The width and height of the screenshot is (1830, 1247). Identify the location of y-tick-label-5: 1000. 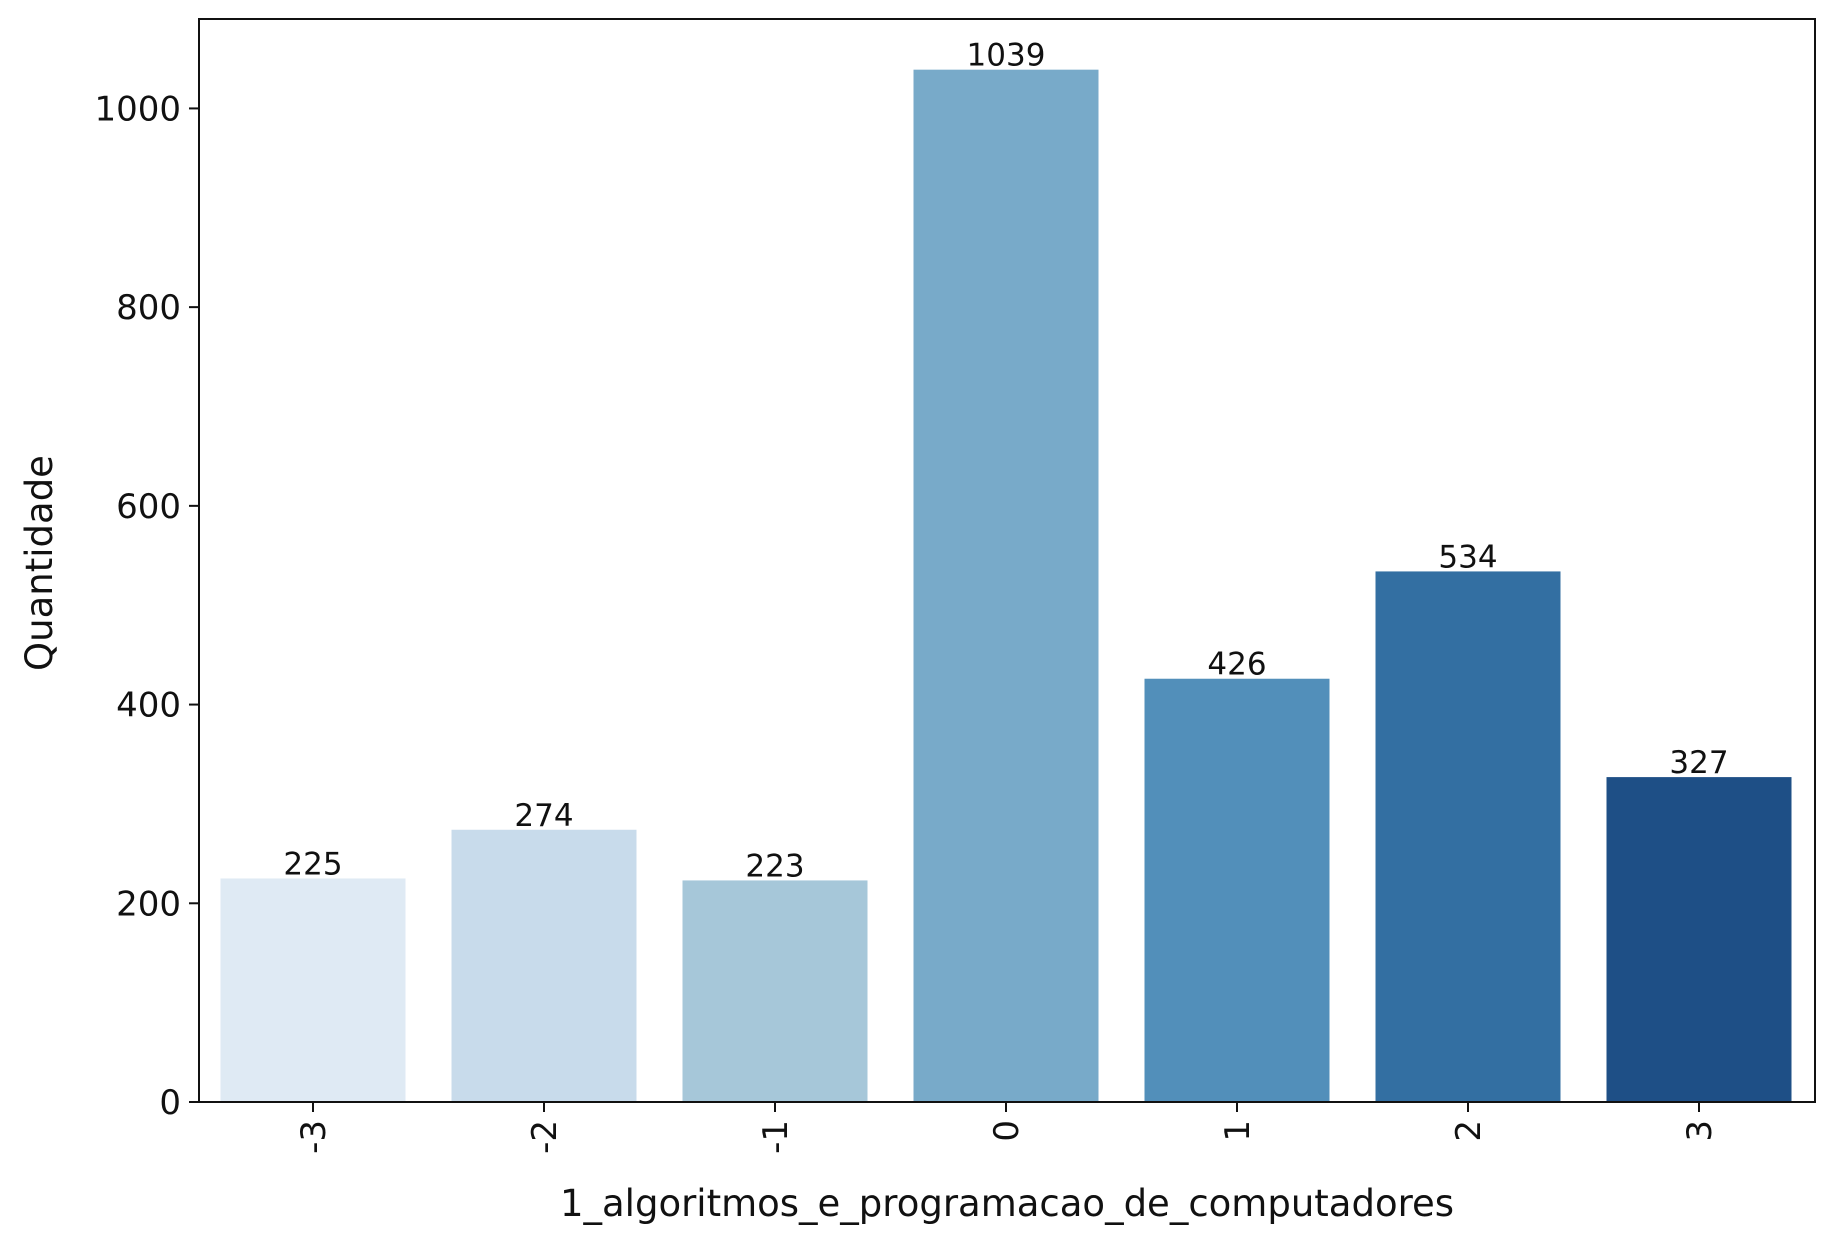
(137, 109).